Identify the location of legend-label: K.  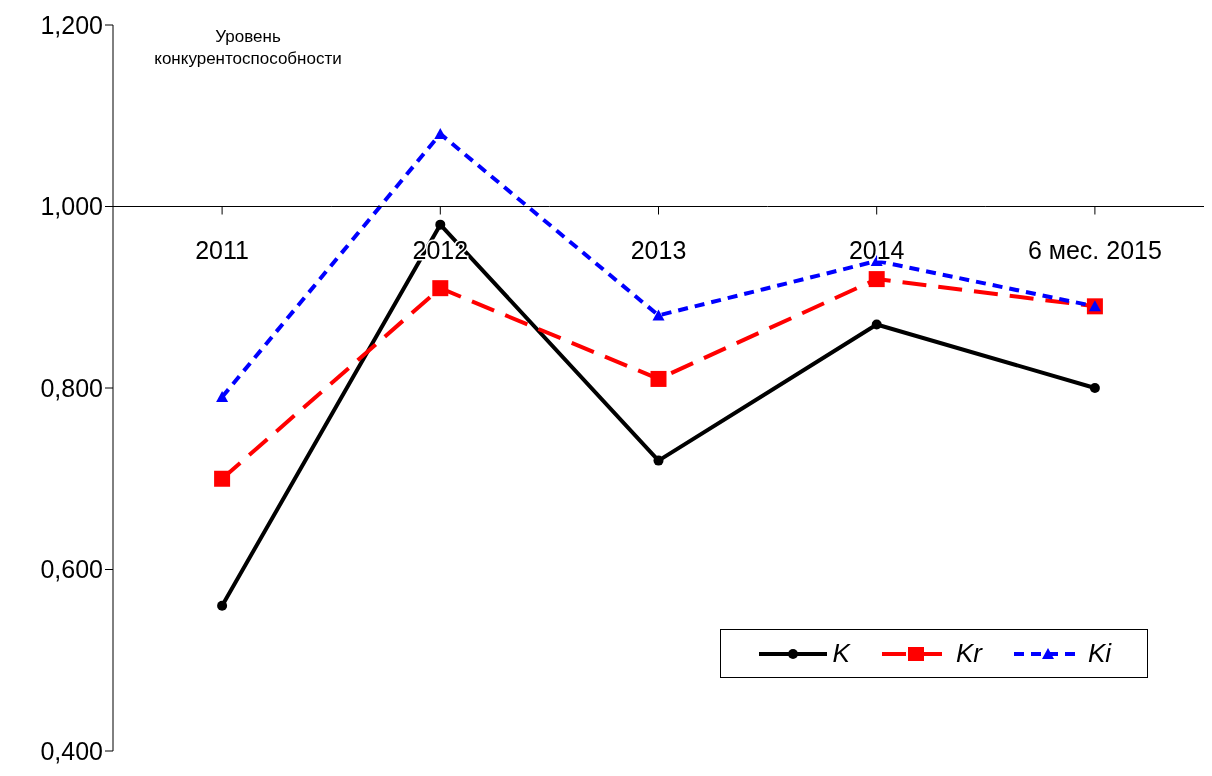
(841, 653).